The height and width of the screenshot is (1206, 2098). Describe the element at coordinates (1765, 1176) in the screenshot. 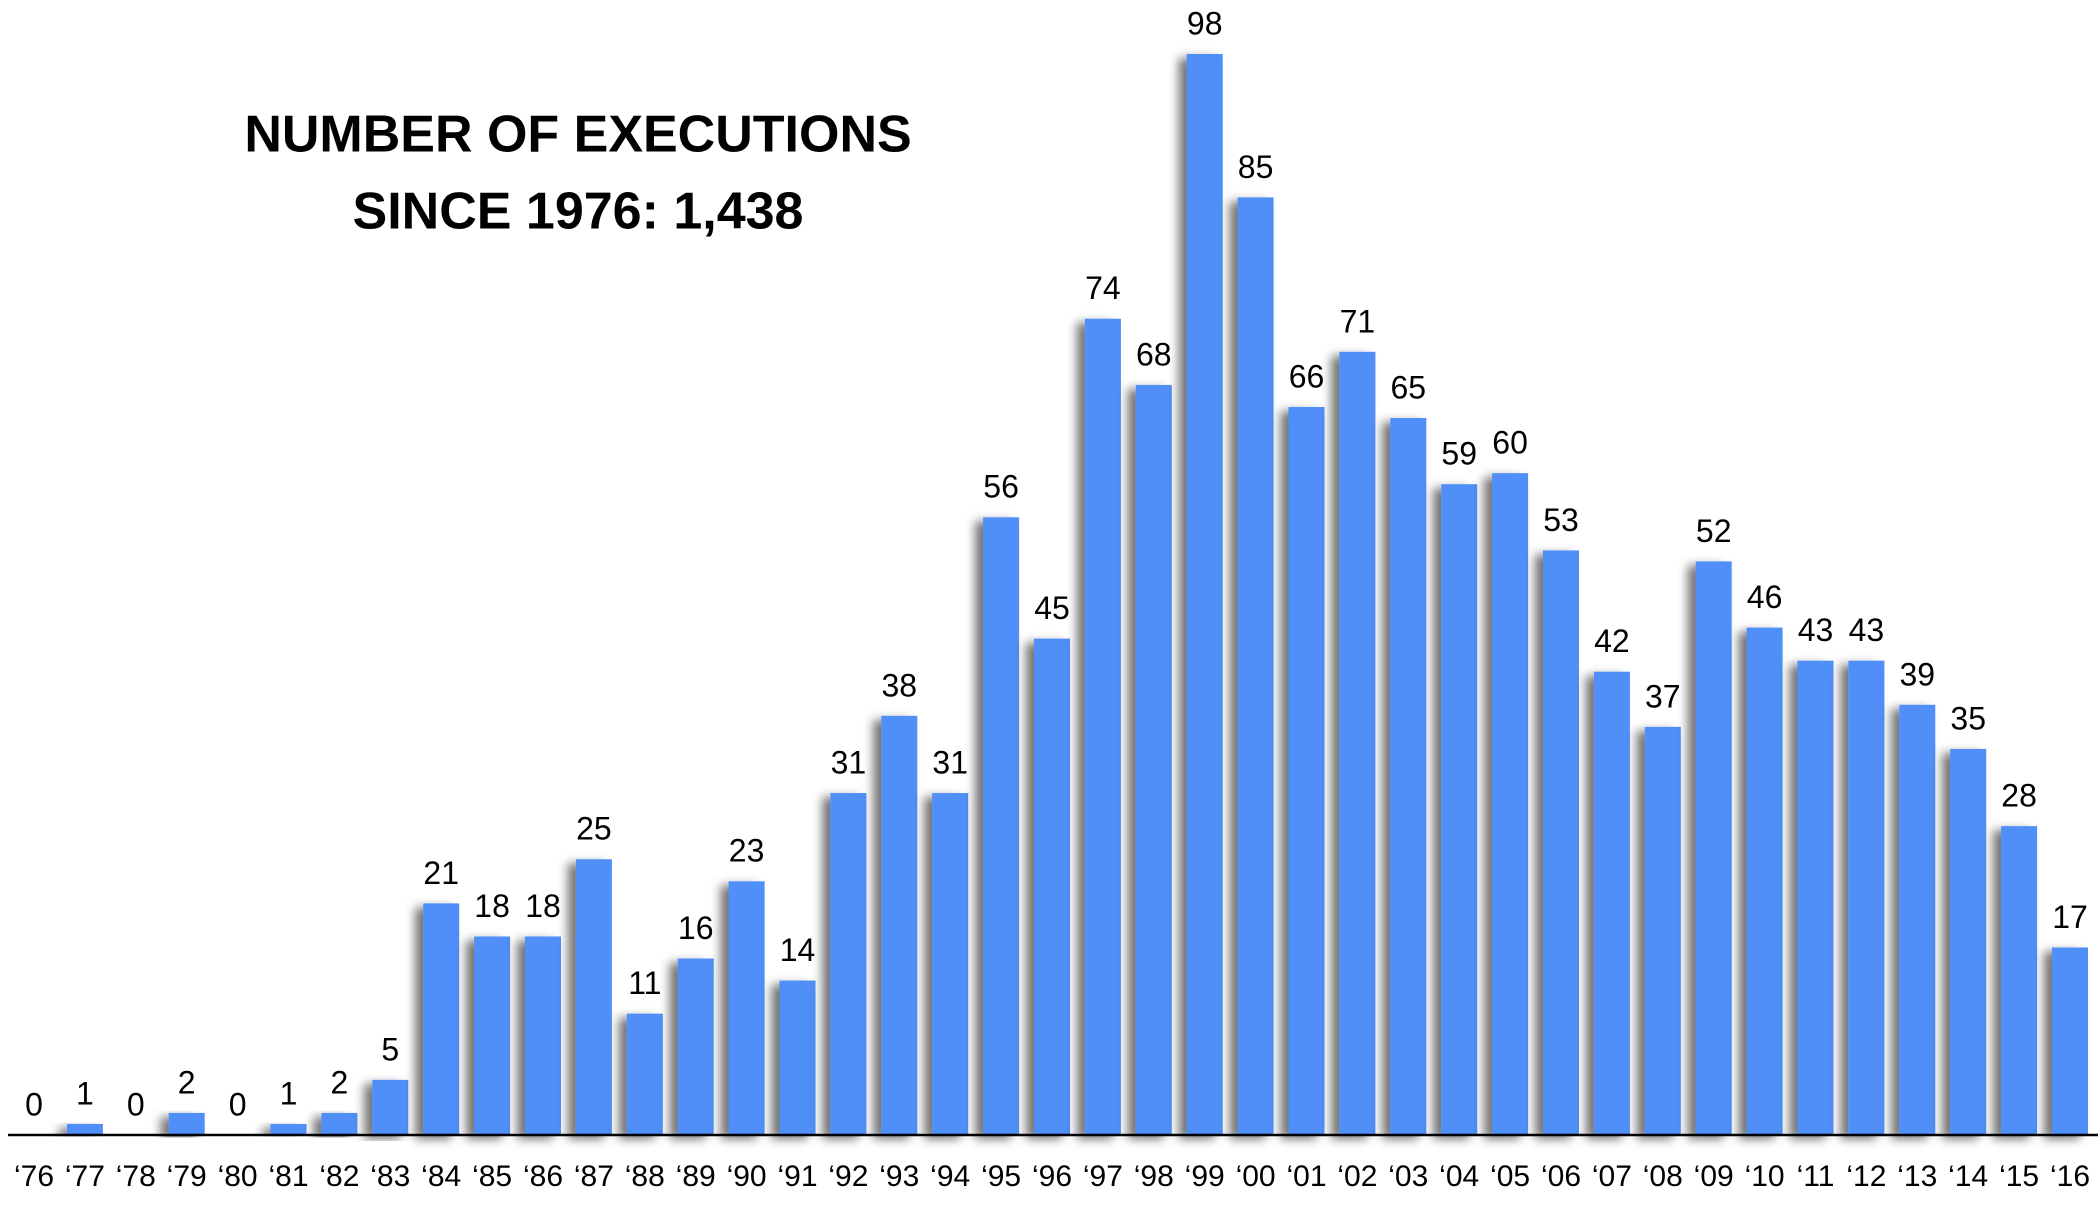

I see `x-tick-label: ‘10` at that location.